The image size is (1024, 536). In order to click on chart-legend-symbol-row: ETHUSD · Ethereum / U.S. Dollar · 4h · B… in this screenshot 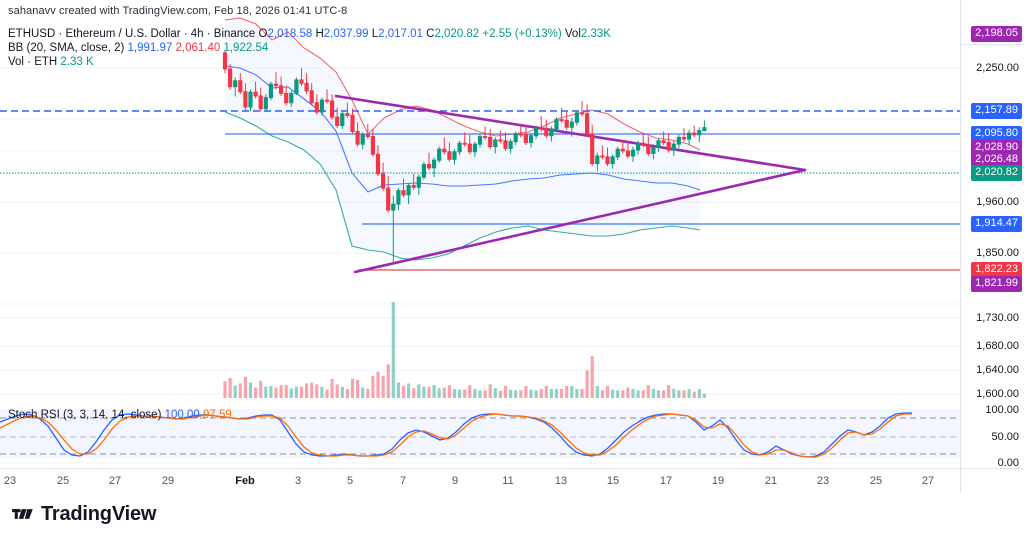, I will do `click(309, 34)`.